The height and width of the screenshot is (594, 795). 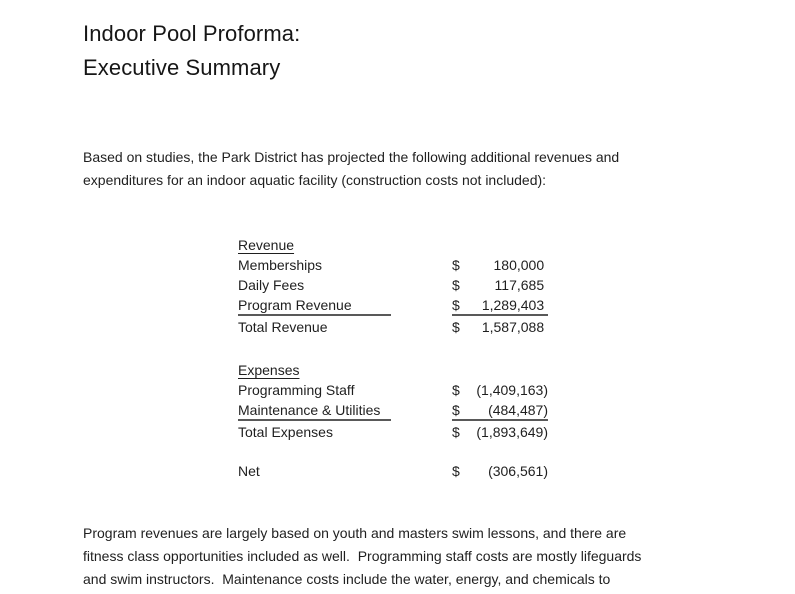 I want to click on table-row-total-expenses: Total Expenses $ (1,893,649), so click(x=393, y=433).